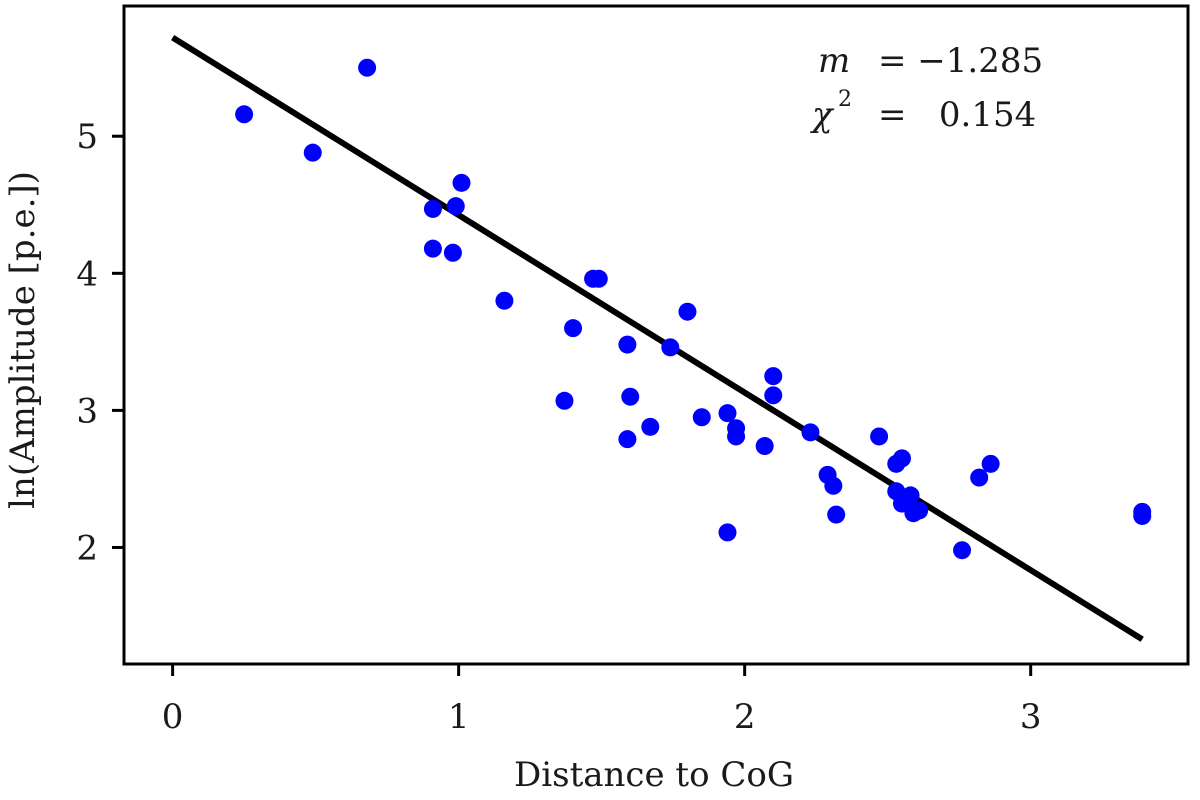  Describe the element at coordinates (654, 775) in the screenshot. I see `x-axis-label: Distance to CoG` at that location.